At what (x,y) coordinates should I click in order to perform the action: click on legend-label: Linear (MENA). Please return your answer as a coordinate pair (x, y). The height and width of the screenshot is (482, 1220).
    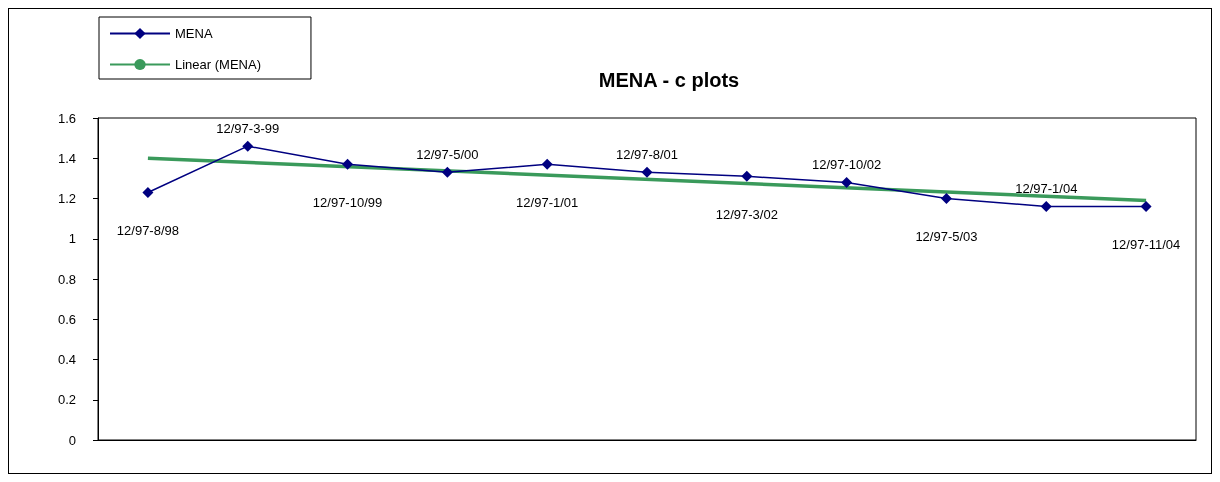
    Looking at the image, I should click on (218, 64).